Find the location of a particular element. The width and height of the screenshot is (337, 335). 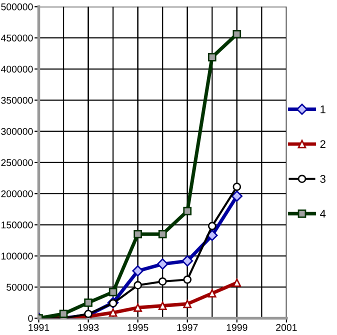

x-tick-label: 1997 is located at coordinates (187, 327).